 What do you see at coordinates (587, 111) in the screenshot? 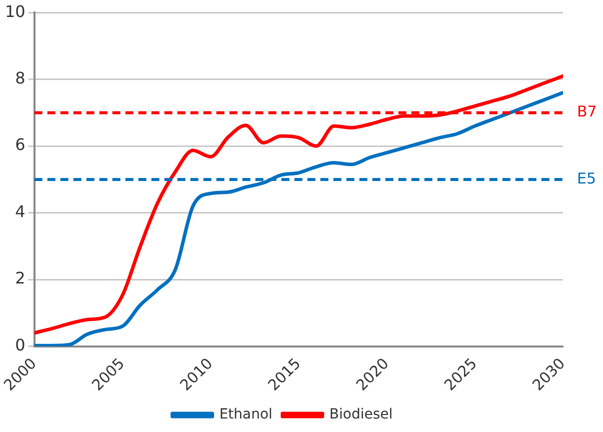
I see `ref-line-label: B7` at bounding box center [587, 111].